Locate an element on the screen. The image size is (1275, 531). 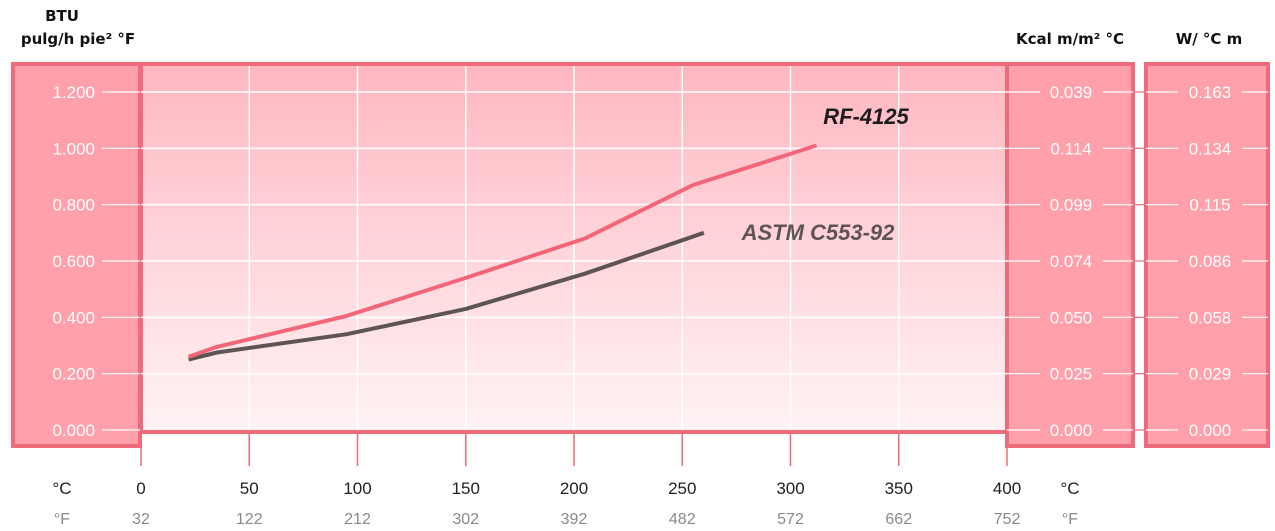
series-label-rf4125: RF-4125 is located at coordinates (866, 116).